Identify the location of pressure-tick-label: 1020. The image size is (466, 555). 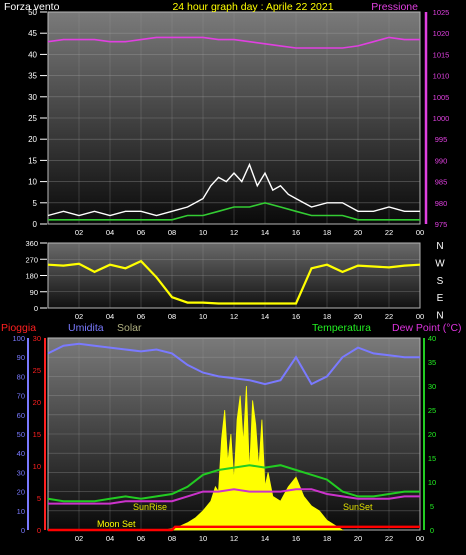
(441, 33).